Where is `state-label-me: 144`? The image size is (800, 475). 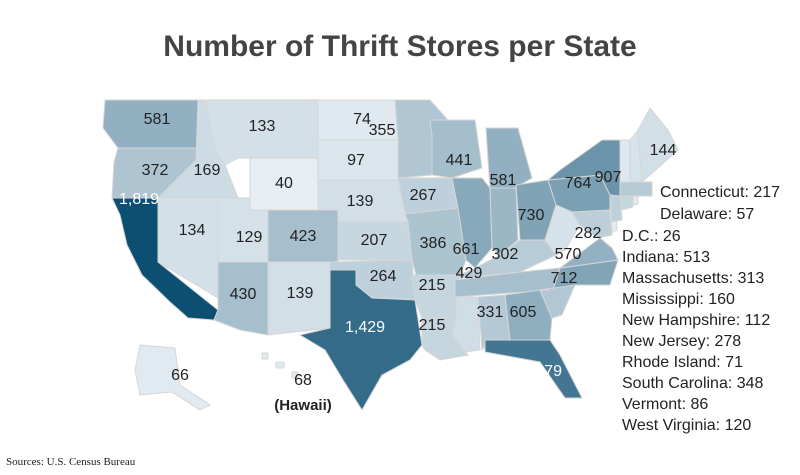
state-label-me: 144 is located at coordinates (663, 150).